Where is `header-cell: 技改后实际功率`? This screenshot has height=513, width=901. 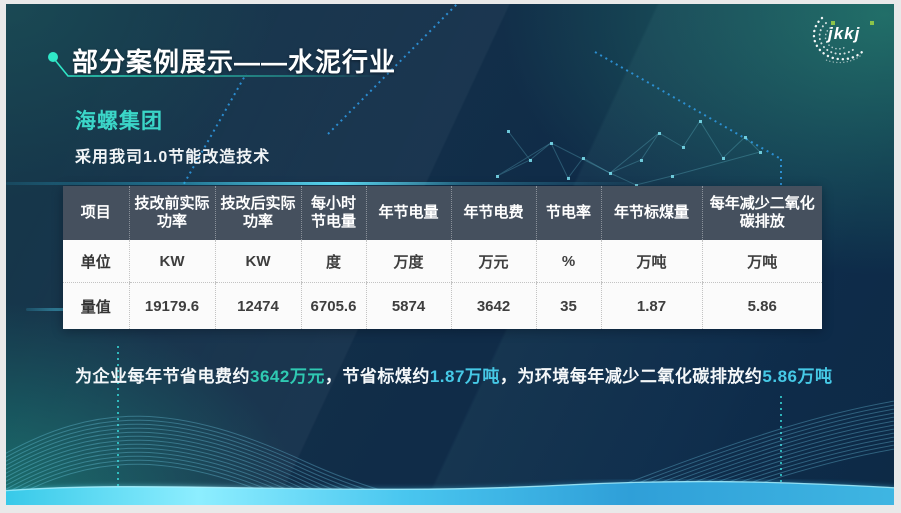
header-cell: 技改后实际功率 is located at coordinates (257, 213).